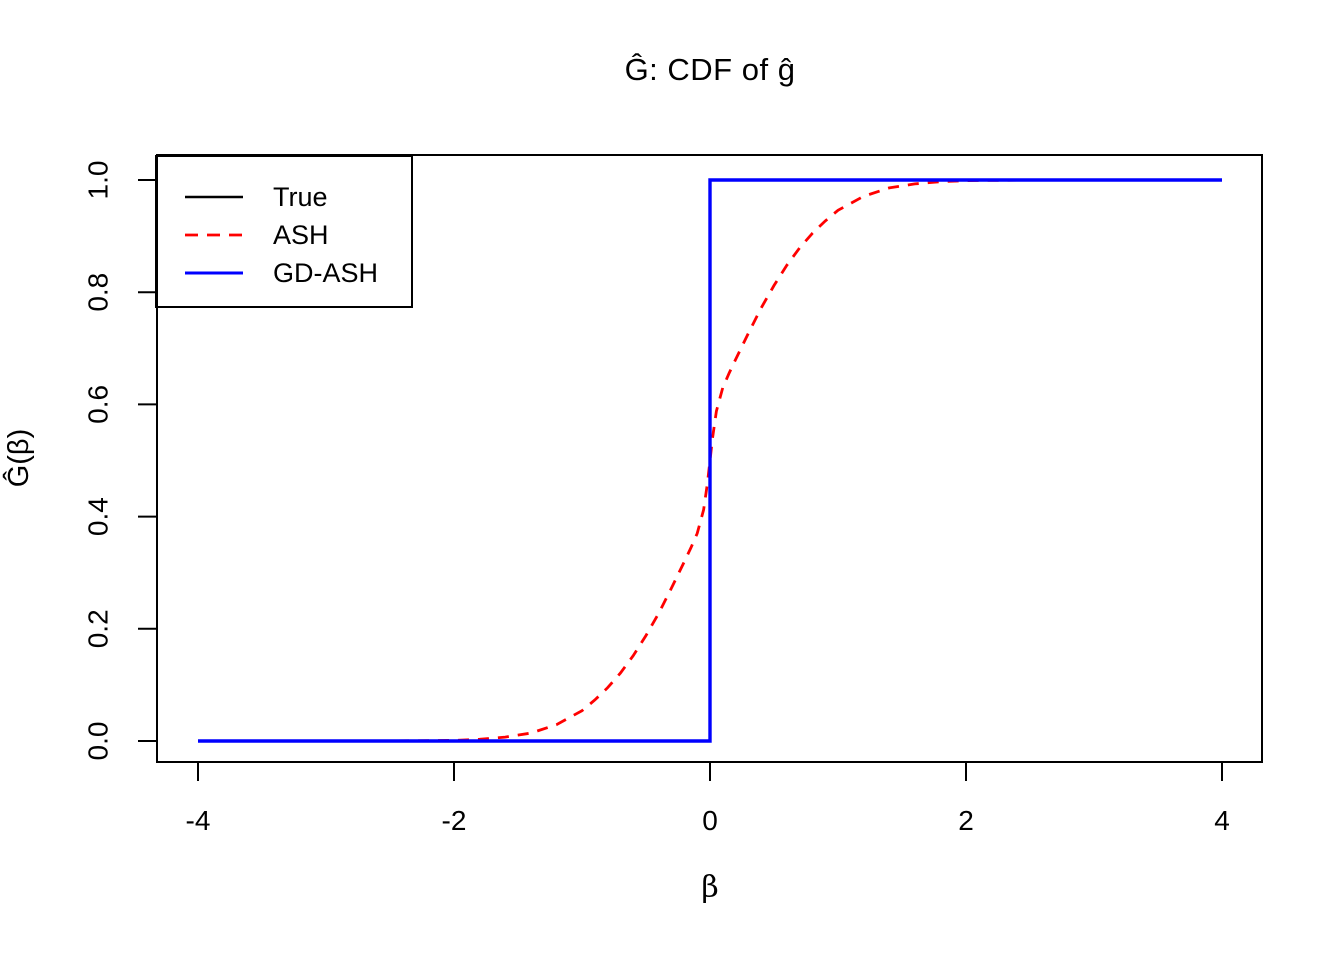  What do you see at coordinates (98, 292) in the screenshot?
I see `y-axis-tick-label: 0.8` at bounding box center [98, 292].